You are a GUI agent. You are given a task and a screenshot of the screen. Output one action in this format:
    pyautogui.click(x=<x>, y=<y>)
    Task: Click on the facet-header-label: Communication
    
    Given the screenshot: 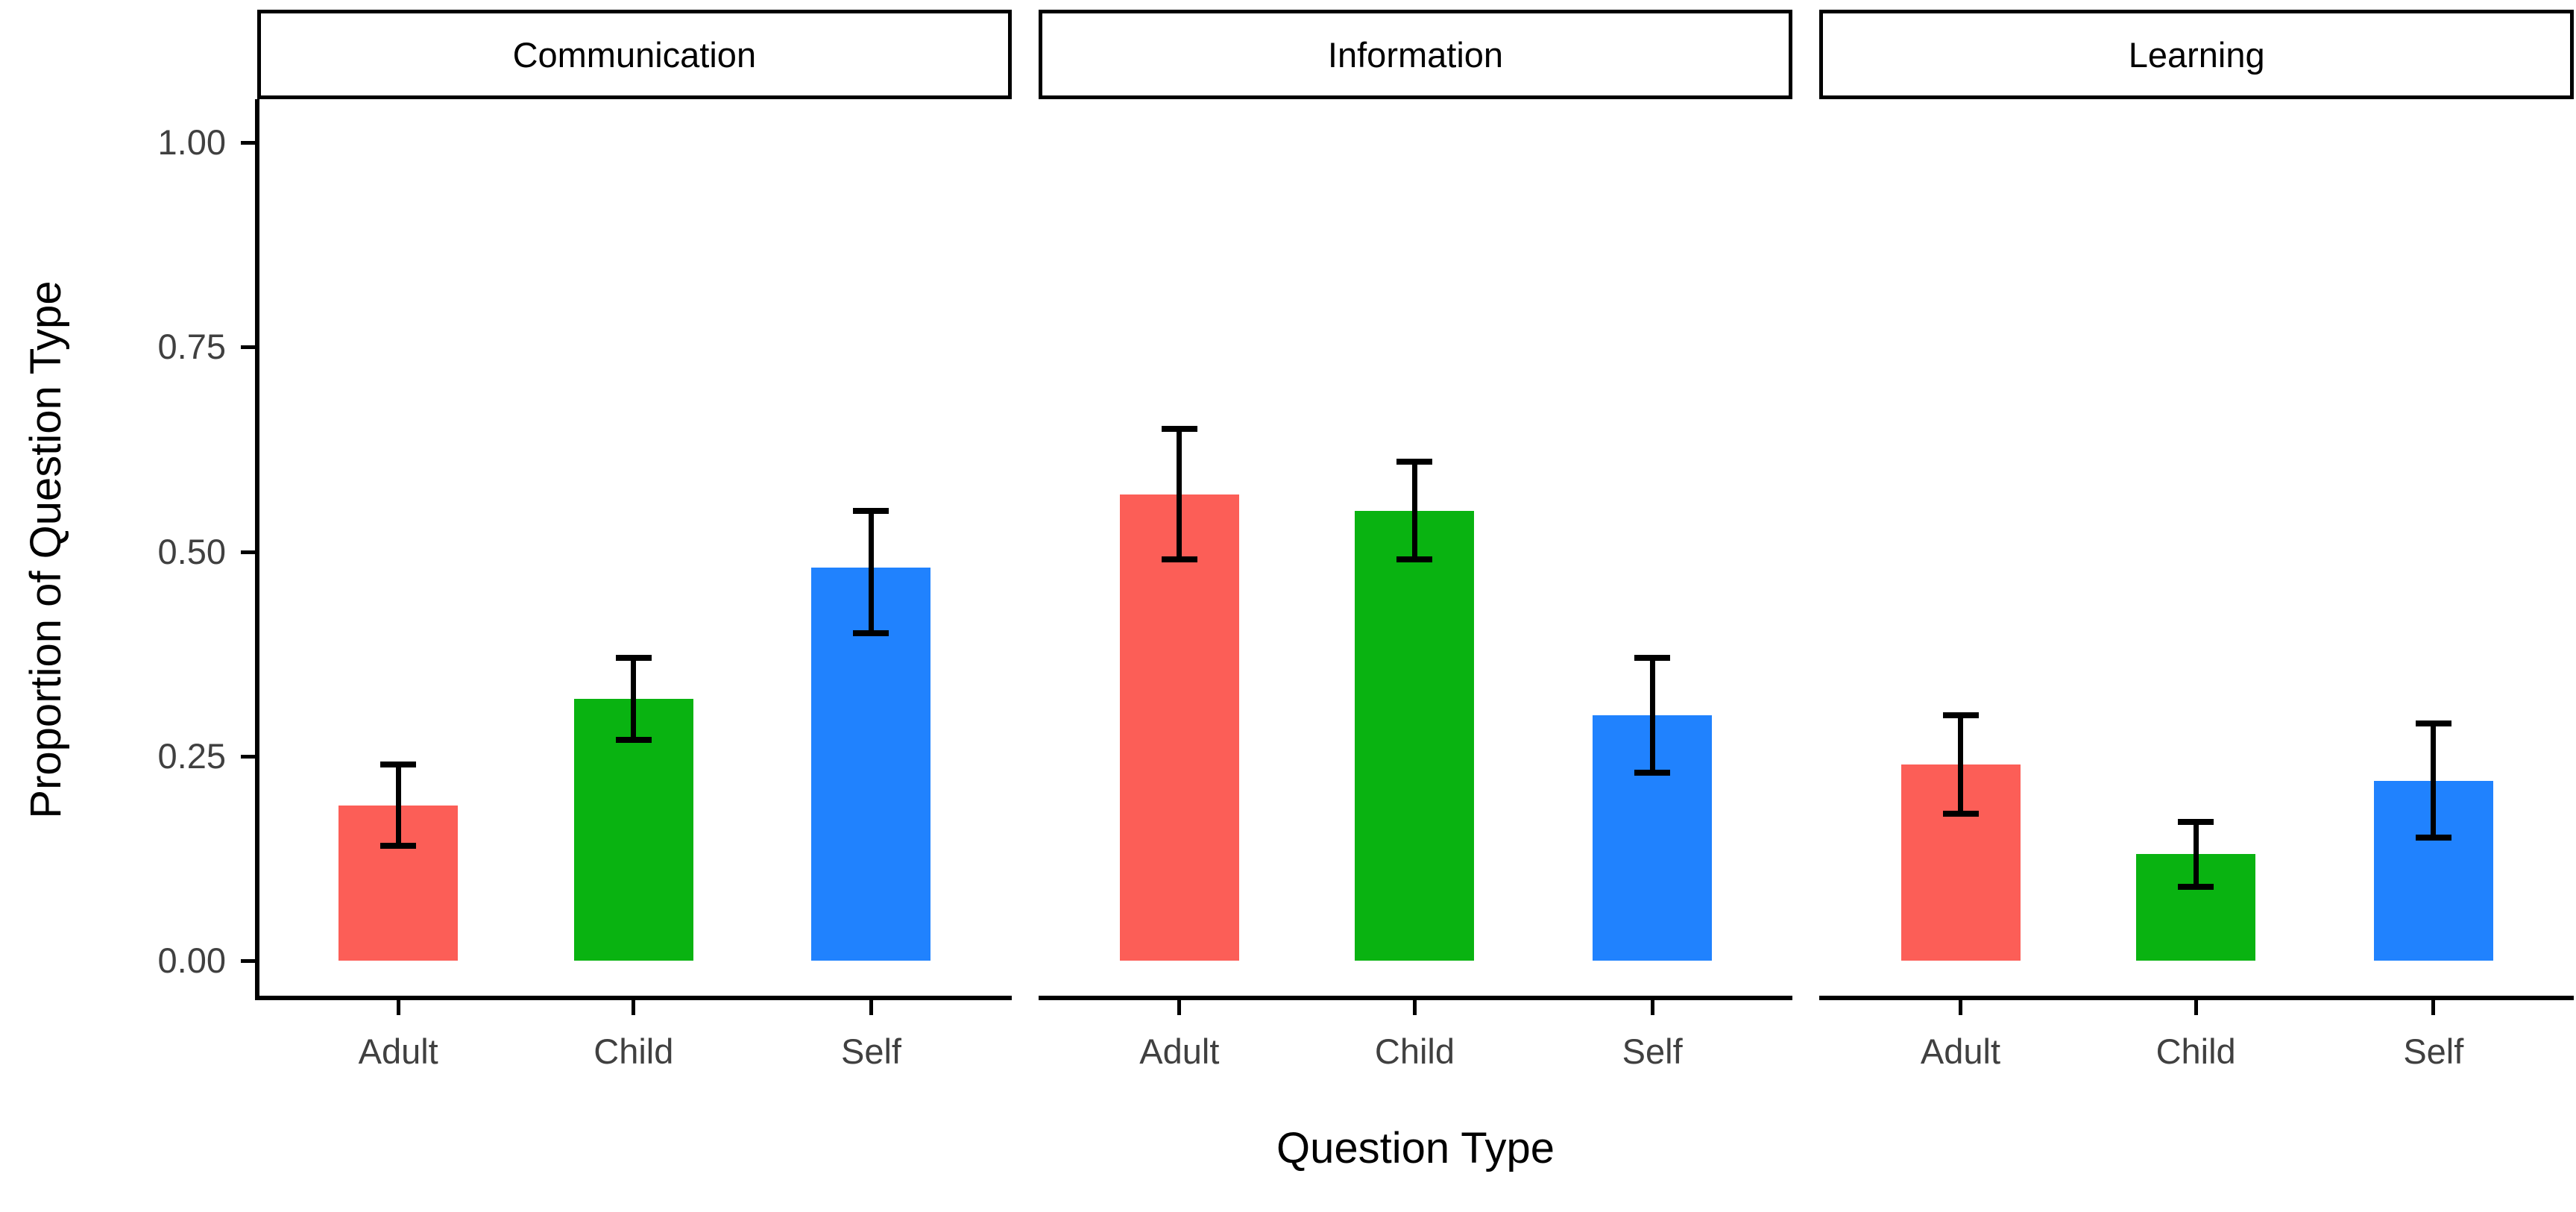 What is the action you would take?
    pyautogui.click(x=634, y=54)
    